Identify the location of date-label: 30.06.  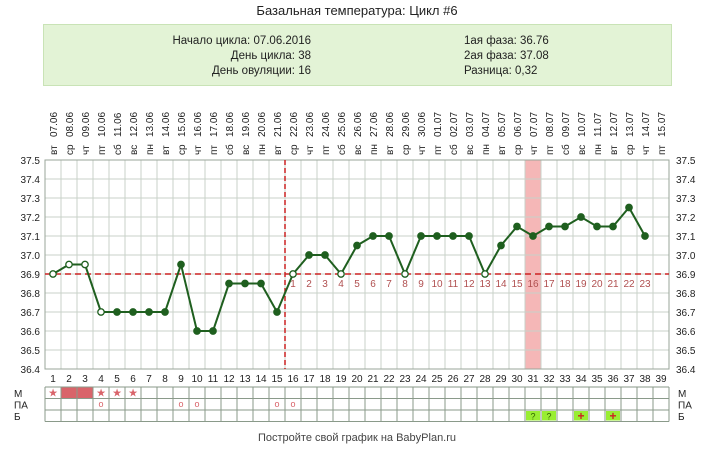
(422, 124).